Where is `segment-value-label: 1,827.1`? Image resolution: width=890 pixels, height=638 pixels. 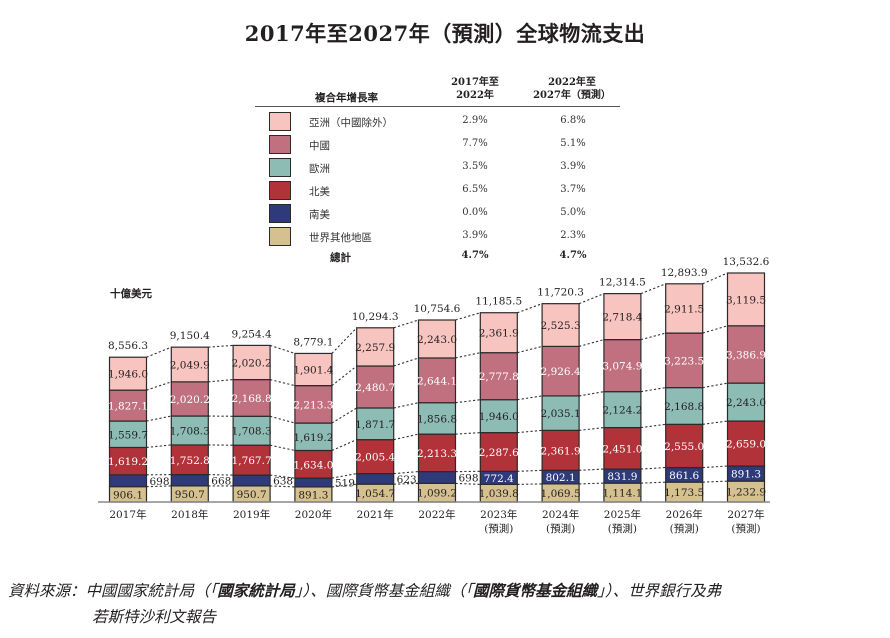 segment-value-label: 1,827.1 is located at coordinates (128, 407).